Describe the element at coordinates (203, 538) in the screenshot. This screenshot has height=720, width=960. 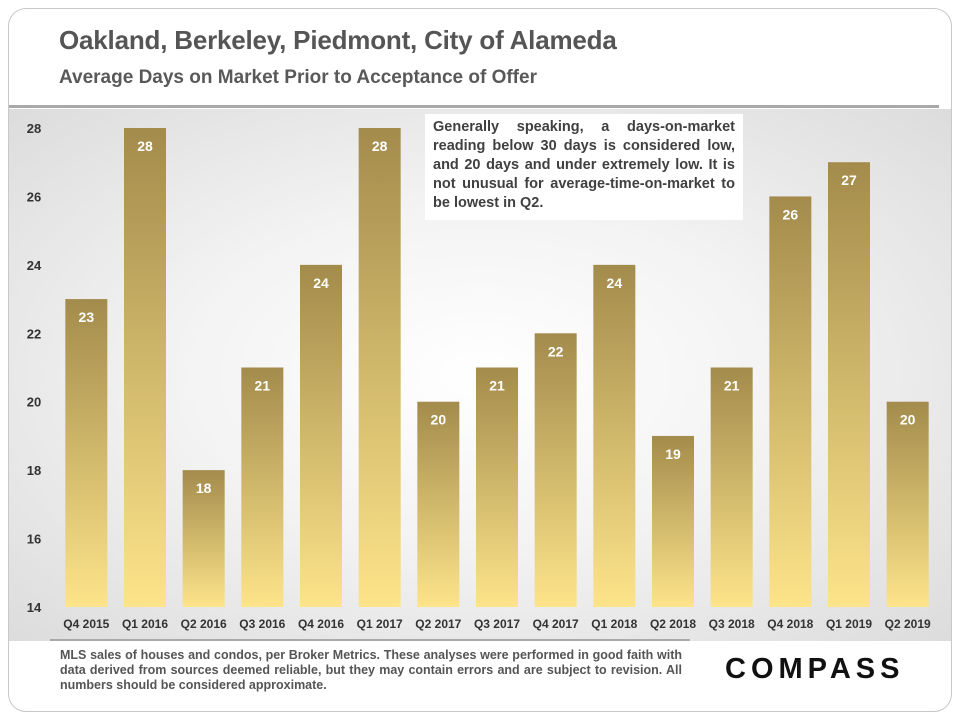
I see `bar-q2-2016` at that location.